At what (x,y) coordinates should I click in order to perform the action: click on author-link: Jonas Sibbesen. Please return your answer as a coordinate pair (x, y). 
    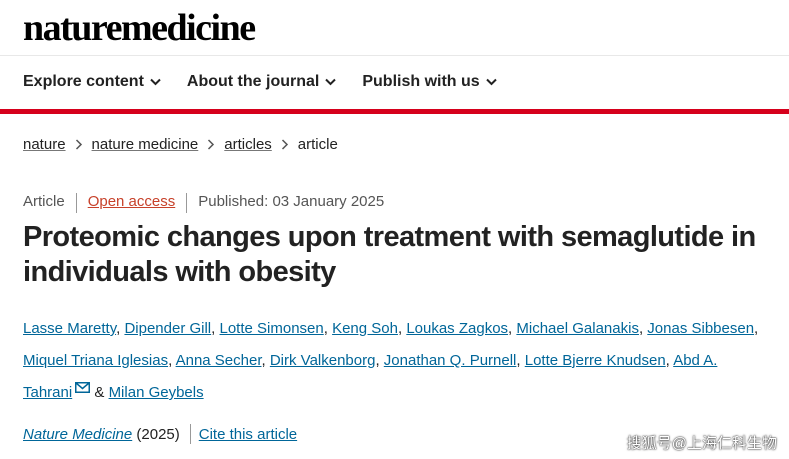
    Looking at the image, I should click on (701, 328).